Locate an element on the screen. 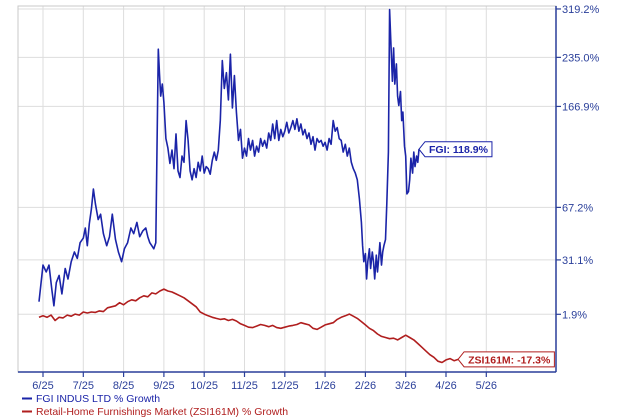 The height and width of the screenshot is (419, 620). y-tick-label: 31.1% is located at coordinates (577, 261).